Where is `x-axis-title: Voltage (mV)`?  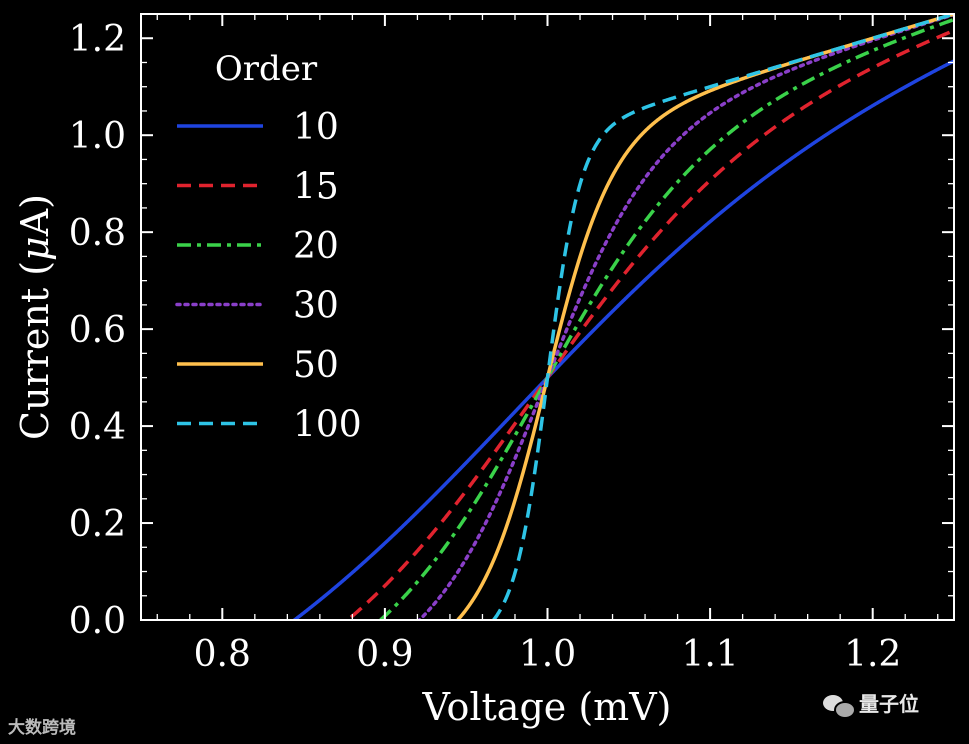 x-axis-title: Voltage (mV) is located at coordinates (547, 707).